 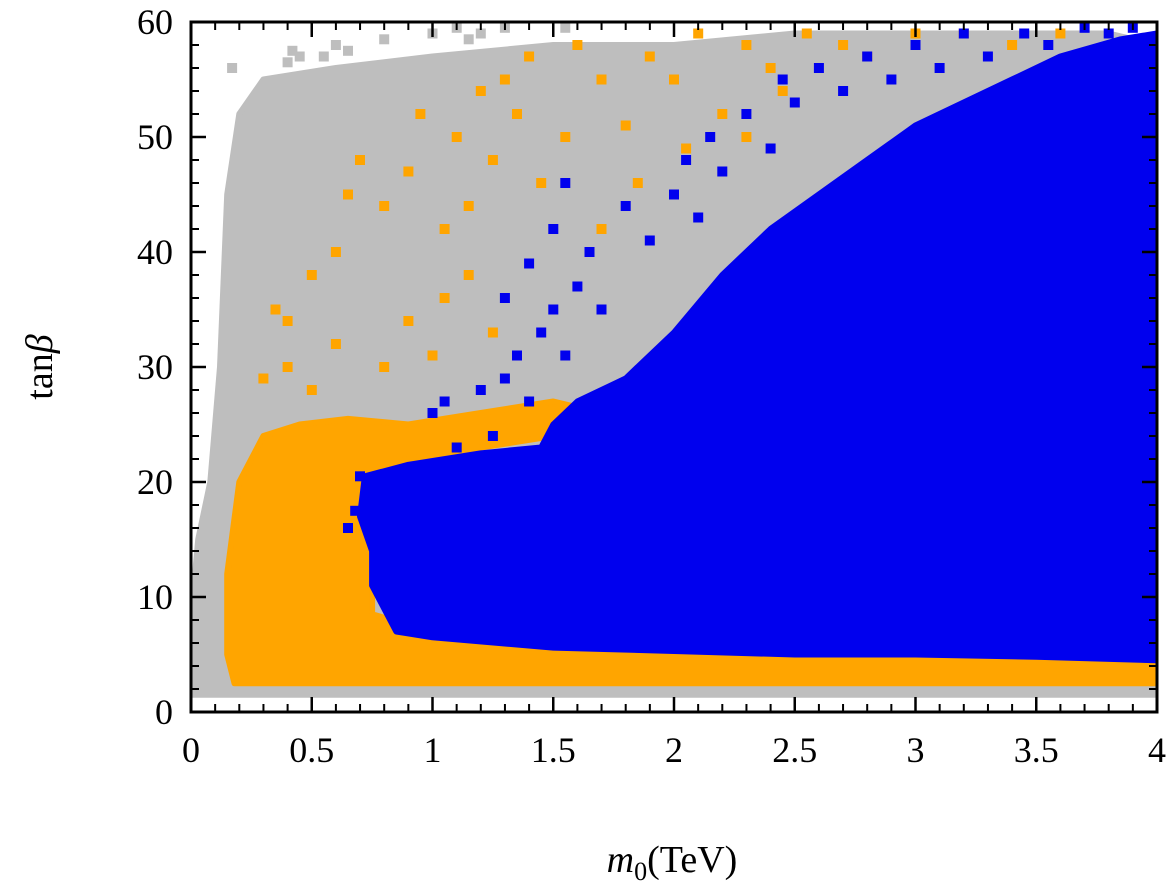 I want to click on y-tick-label: 60, so click(x=155, y=22).